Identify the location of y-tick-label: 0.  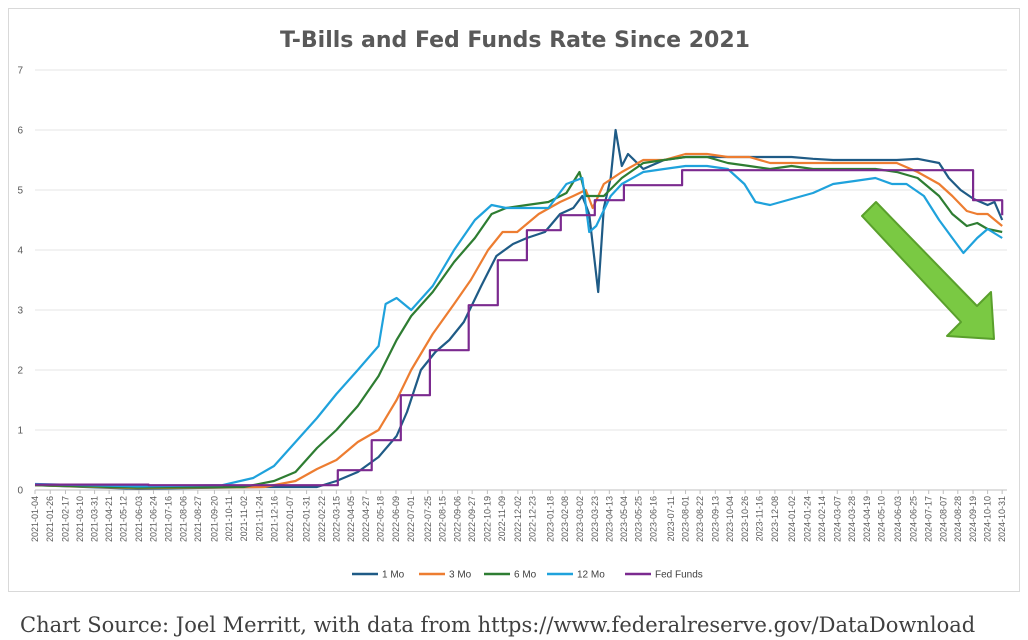
(20, 491).